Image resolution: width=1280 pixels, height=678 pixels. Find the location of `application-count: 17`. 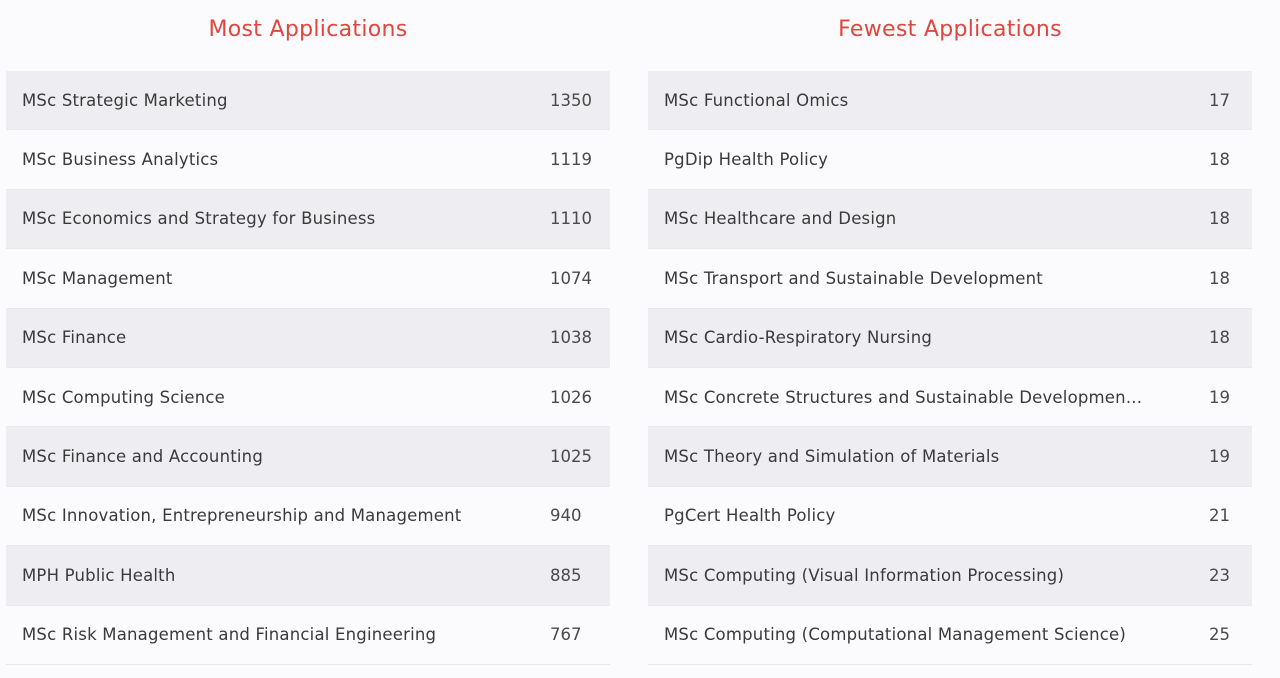

application-count: 17 is located at coordinates (1219, 100).